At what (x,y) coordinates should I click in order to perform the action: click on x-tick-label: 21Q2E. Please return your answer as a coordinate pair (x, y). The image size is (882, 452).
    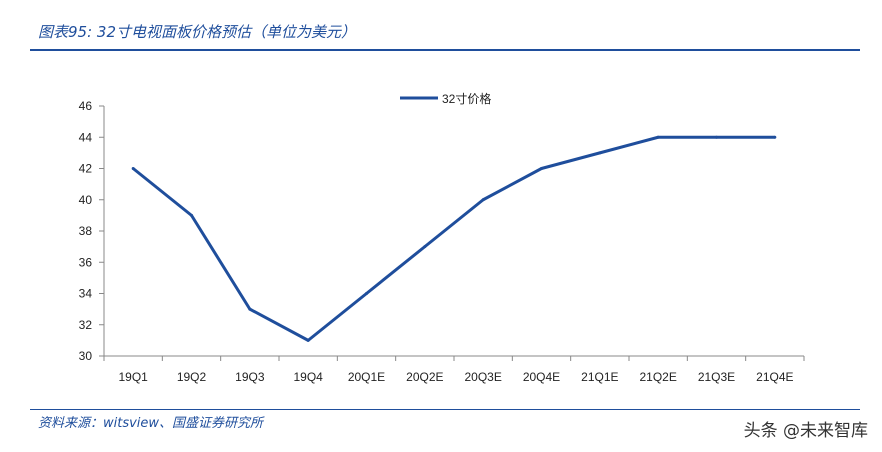
    Looking at the image, I should click on (657, 377).